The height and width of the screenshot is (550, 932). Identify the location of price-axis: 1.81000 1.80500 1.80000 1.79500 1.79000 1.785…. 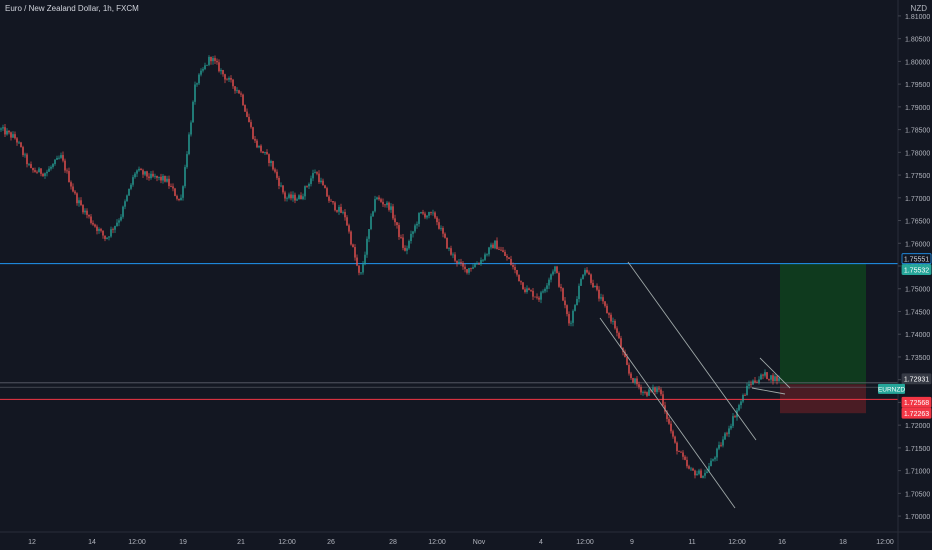
(913, 275).